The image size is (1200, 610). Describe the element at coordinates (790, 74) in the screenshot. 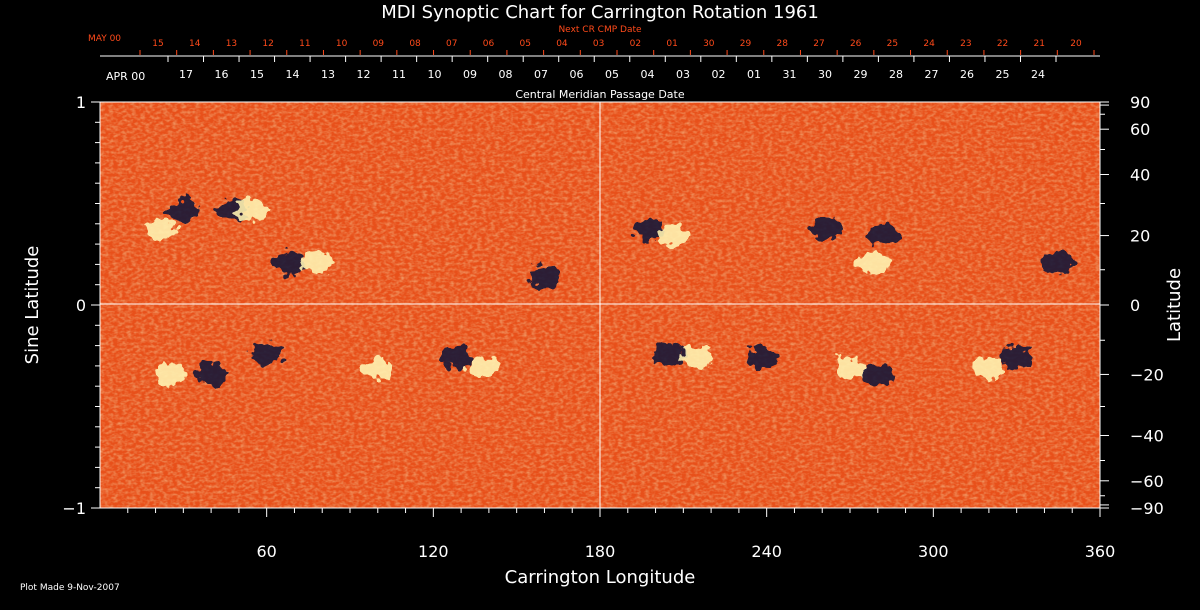

I see `cmp-date-label: 31` at that location.